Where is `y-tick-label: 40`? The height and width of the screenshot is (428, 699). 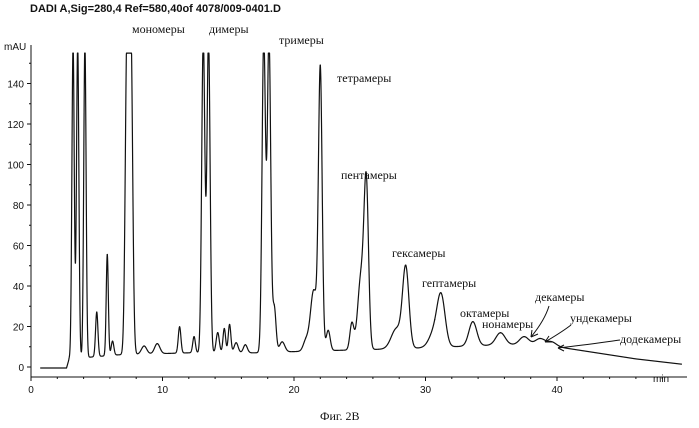
y-tick-label: 40 is located at coordinates (19, 287).